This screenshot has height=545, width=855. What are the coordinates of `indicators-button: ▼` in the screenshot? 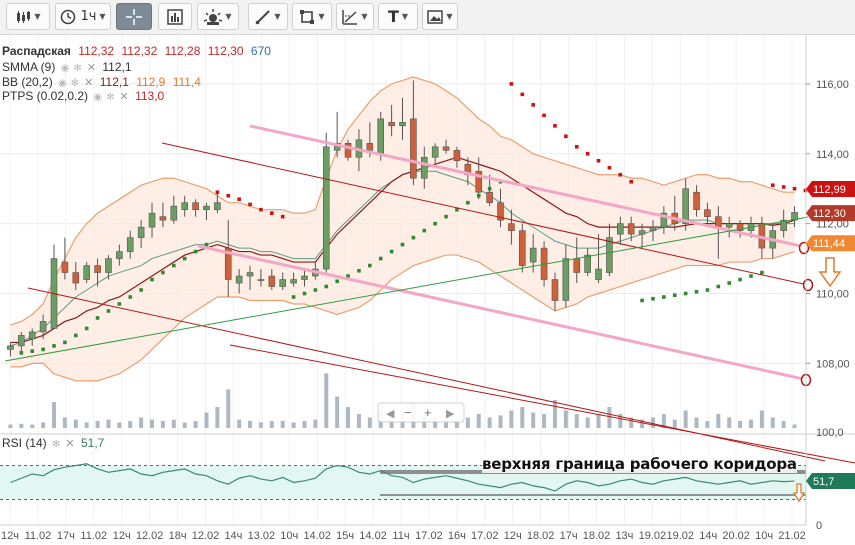 It's located at (218, 16).